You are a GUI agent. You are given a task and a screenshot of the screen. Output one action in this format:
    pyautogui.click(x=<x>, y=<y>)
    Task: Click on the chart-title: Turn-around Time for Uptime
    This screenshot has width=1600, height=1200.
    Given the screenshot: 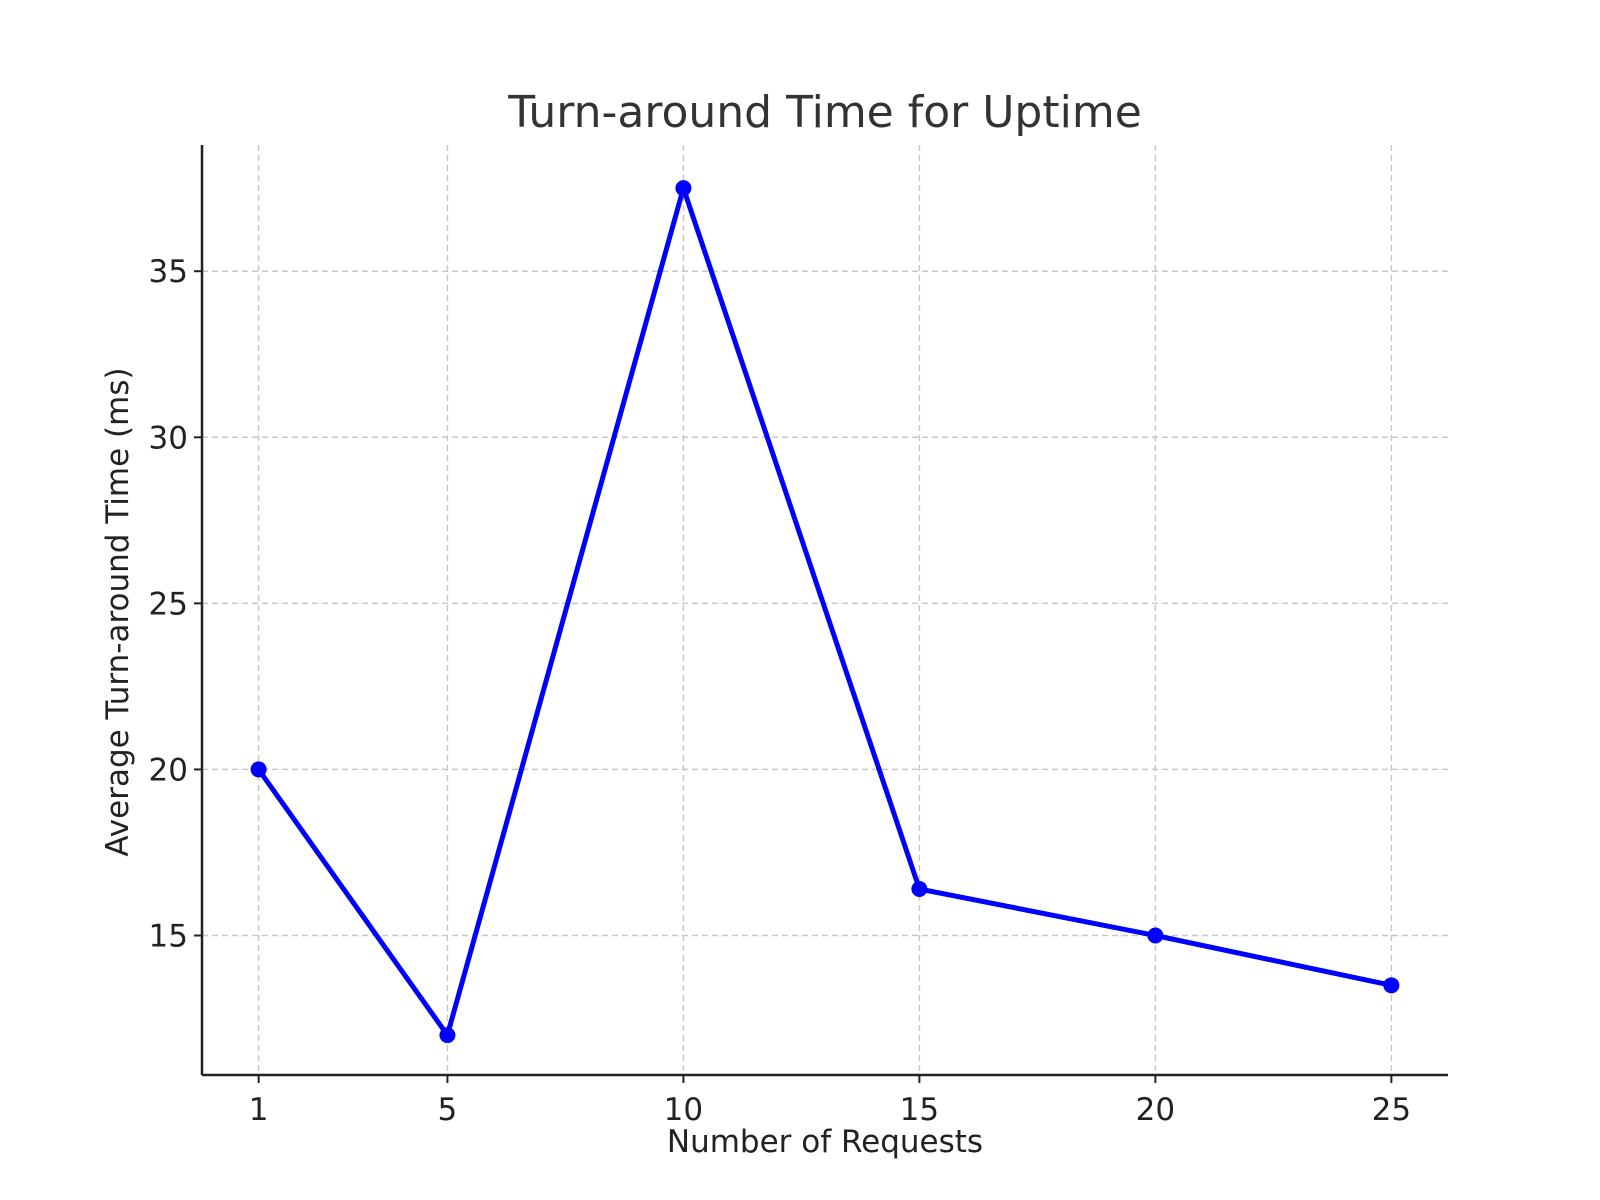 What is the action you would take?
    pyautogui.click(x=824, y=112)
    